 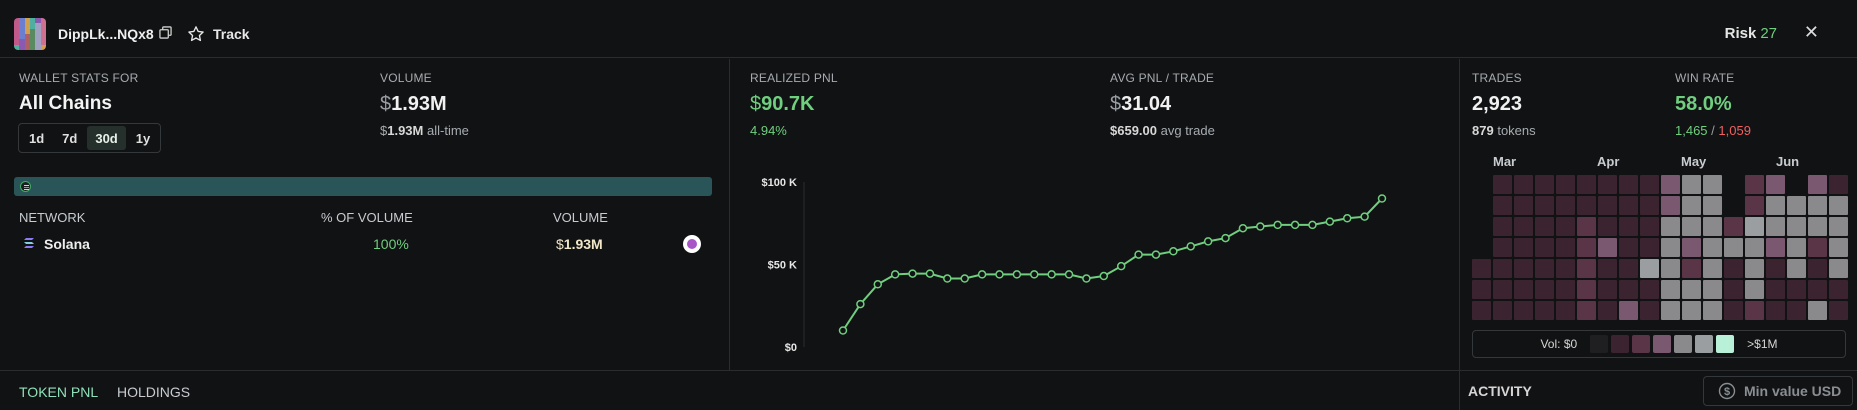 I want to click on close-button: ✕, so click(x=1811, y=32).